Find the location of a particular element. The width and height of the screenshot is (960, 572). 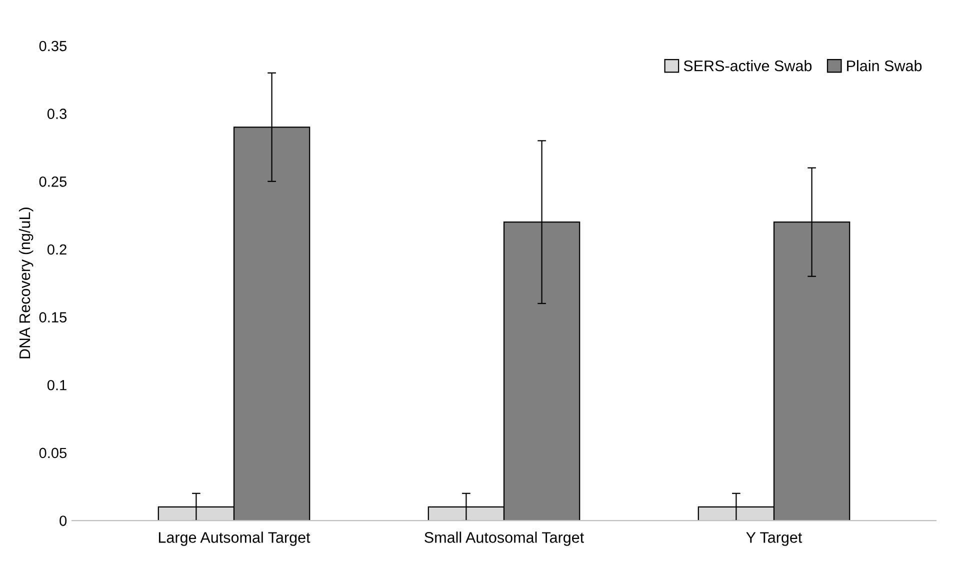

y-tick-label: 0.2 is located at coordinates (56, 249).